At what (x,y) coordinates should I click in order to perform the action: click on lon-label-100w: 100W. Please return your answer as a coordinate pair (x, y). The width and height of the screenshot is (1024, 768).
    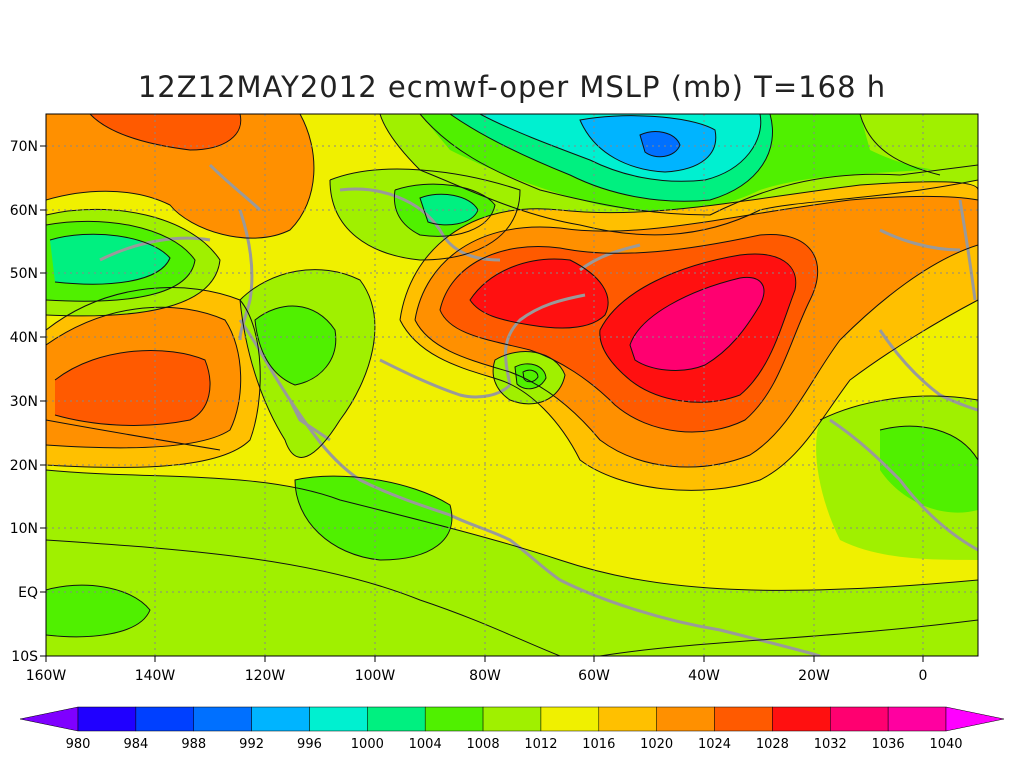
    Looking at the image, I should click on (375, 676).